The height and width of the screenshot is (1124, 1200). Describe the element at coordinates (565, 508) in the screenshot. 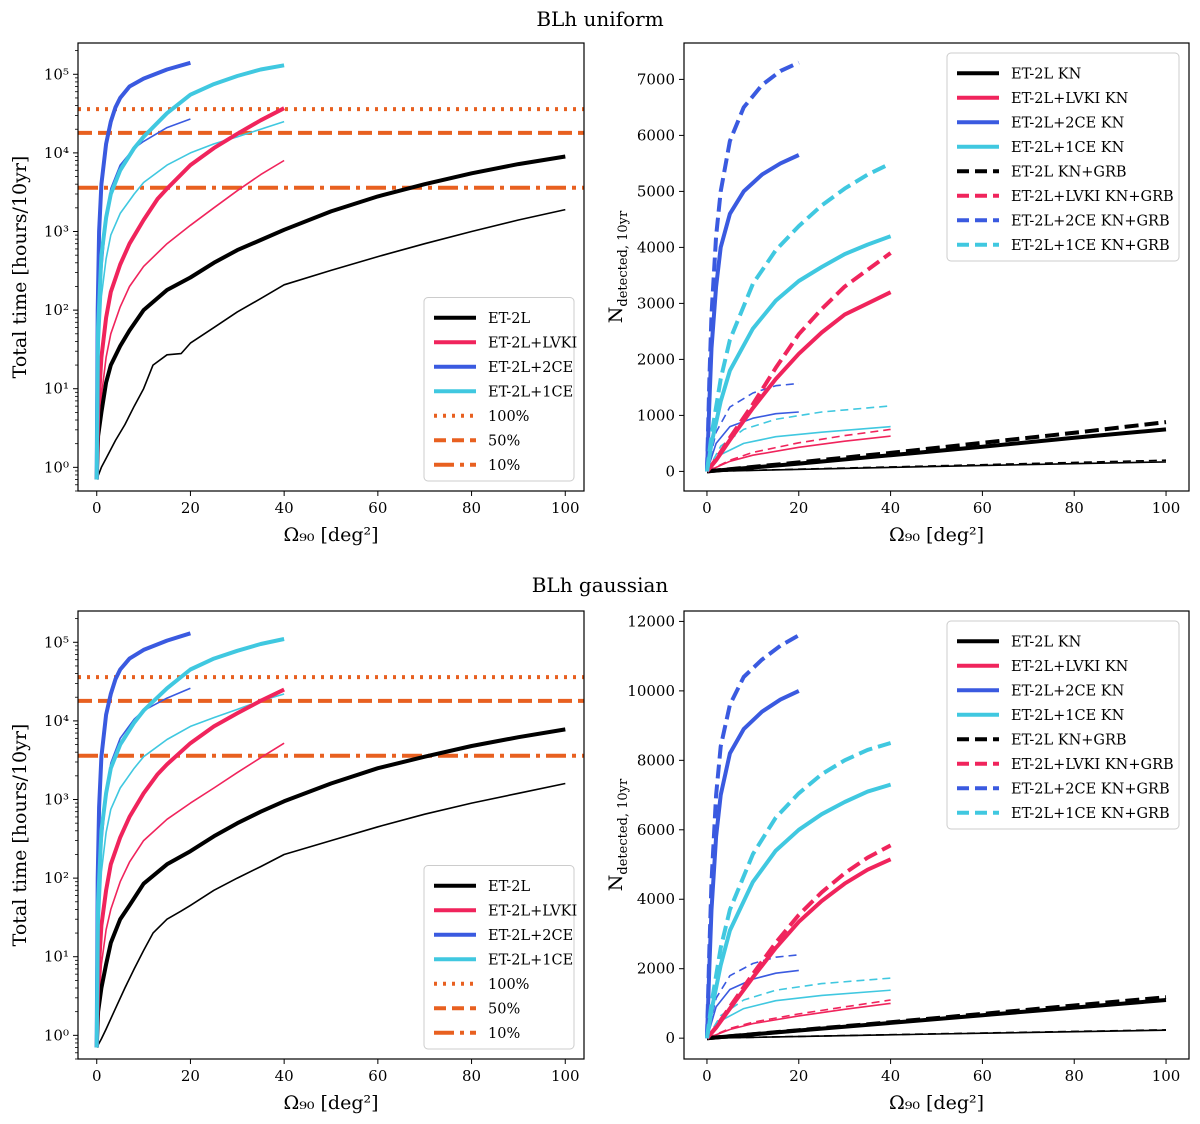

I see `x-tick-label: 100` at that location.